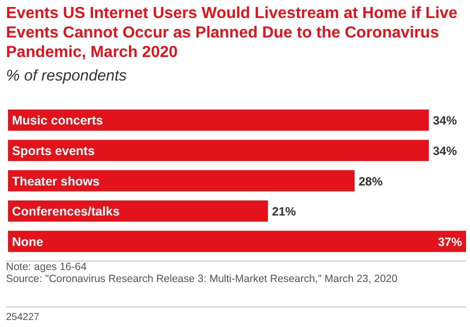  What do you see at coordinates (53, 151) in the screenshot?
I see `y-tick-label: Sports events` at bounding box center [53, 151].